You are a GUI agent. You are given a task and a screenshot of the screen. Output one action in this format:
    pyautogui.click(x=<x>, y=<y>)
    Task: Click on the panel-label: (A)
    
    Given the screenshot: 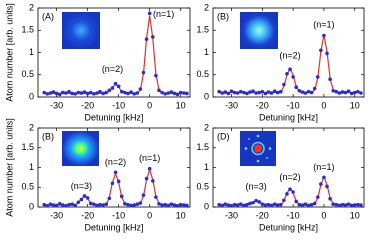 What is the action you would take?
    pyautogui.click(x=48, y=16)
    